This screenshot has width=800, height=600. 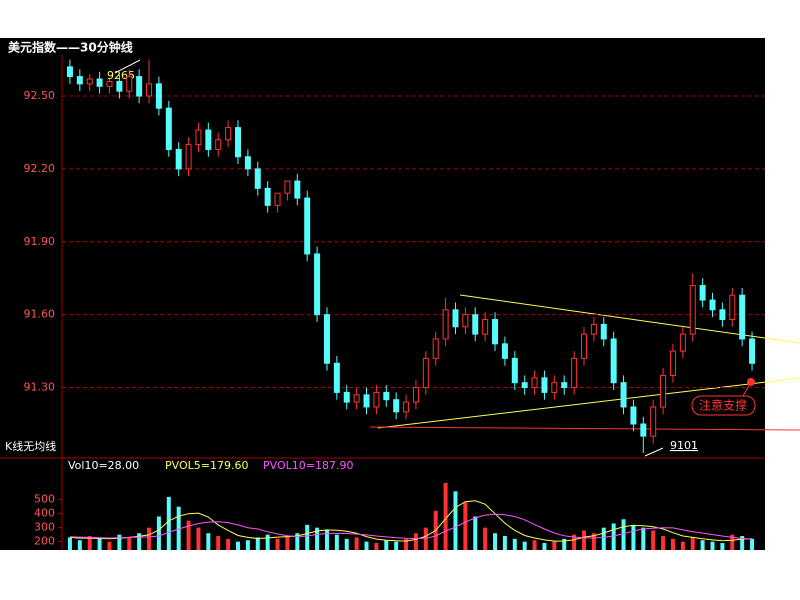 What do you see at coordinates (751, 382) in the screenshot?
I see `support-dot` at bounding box center [751, 382].